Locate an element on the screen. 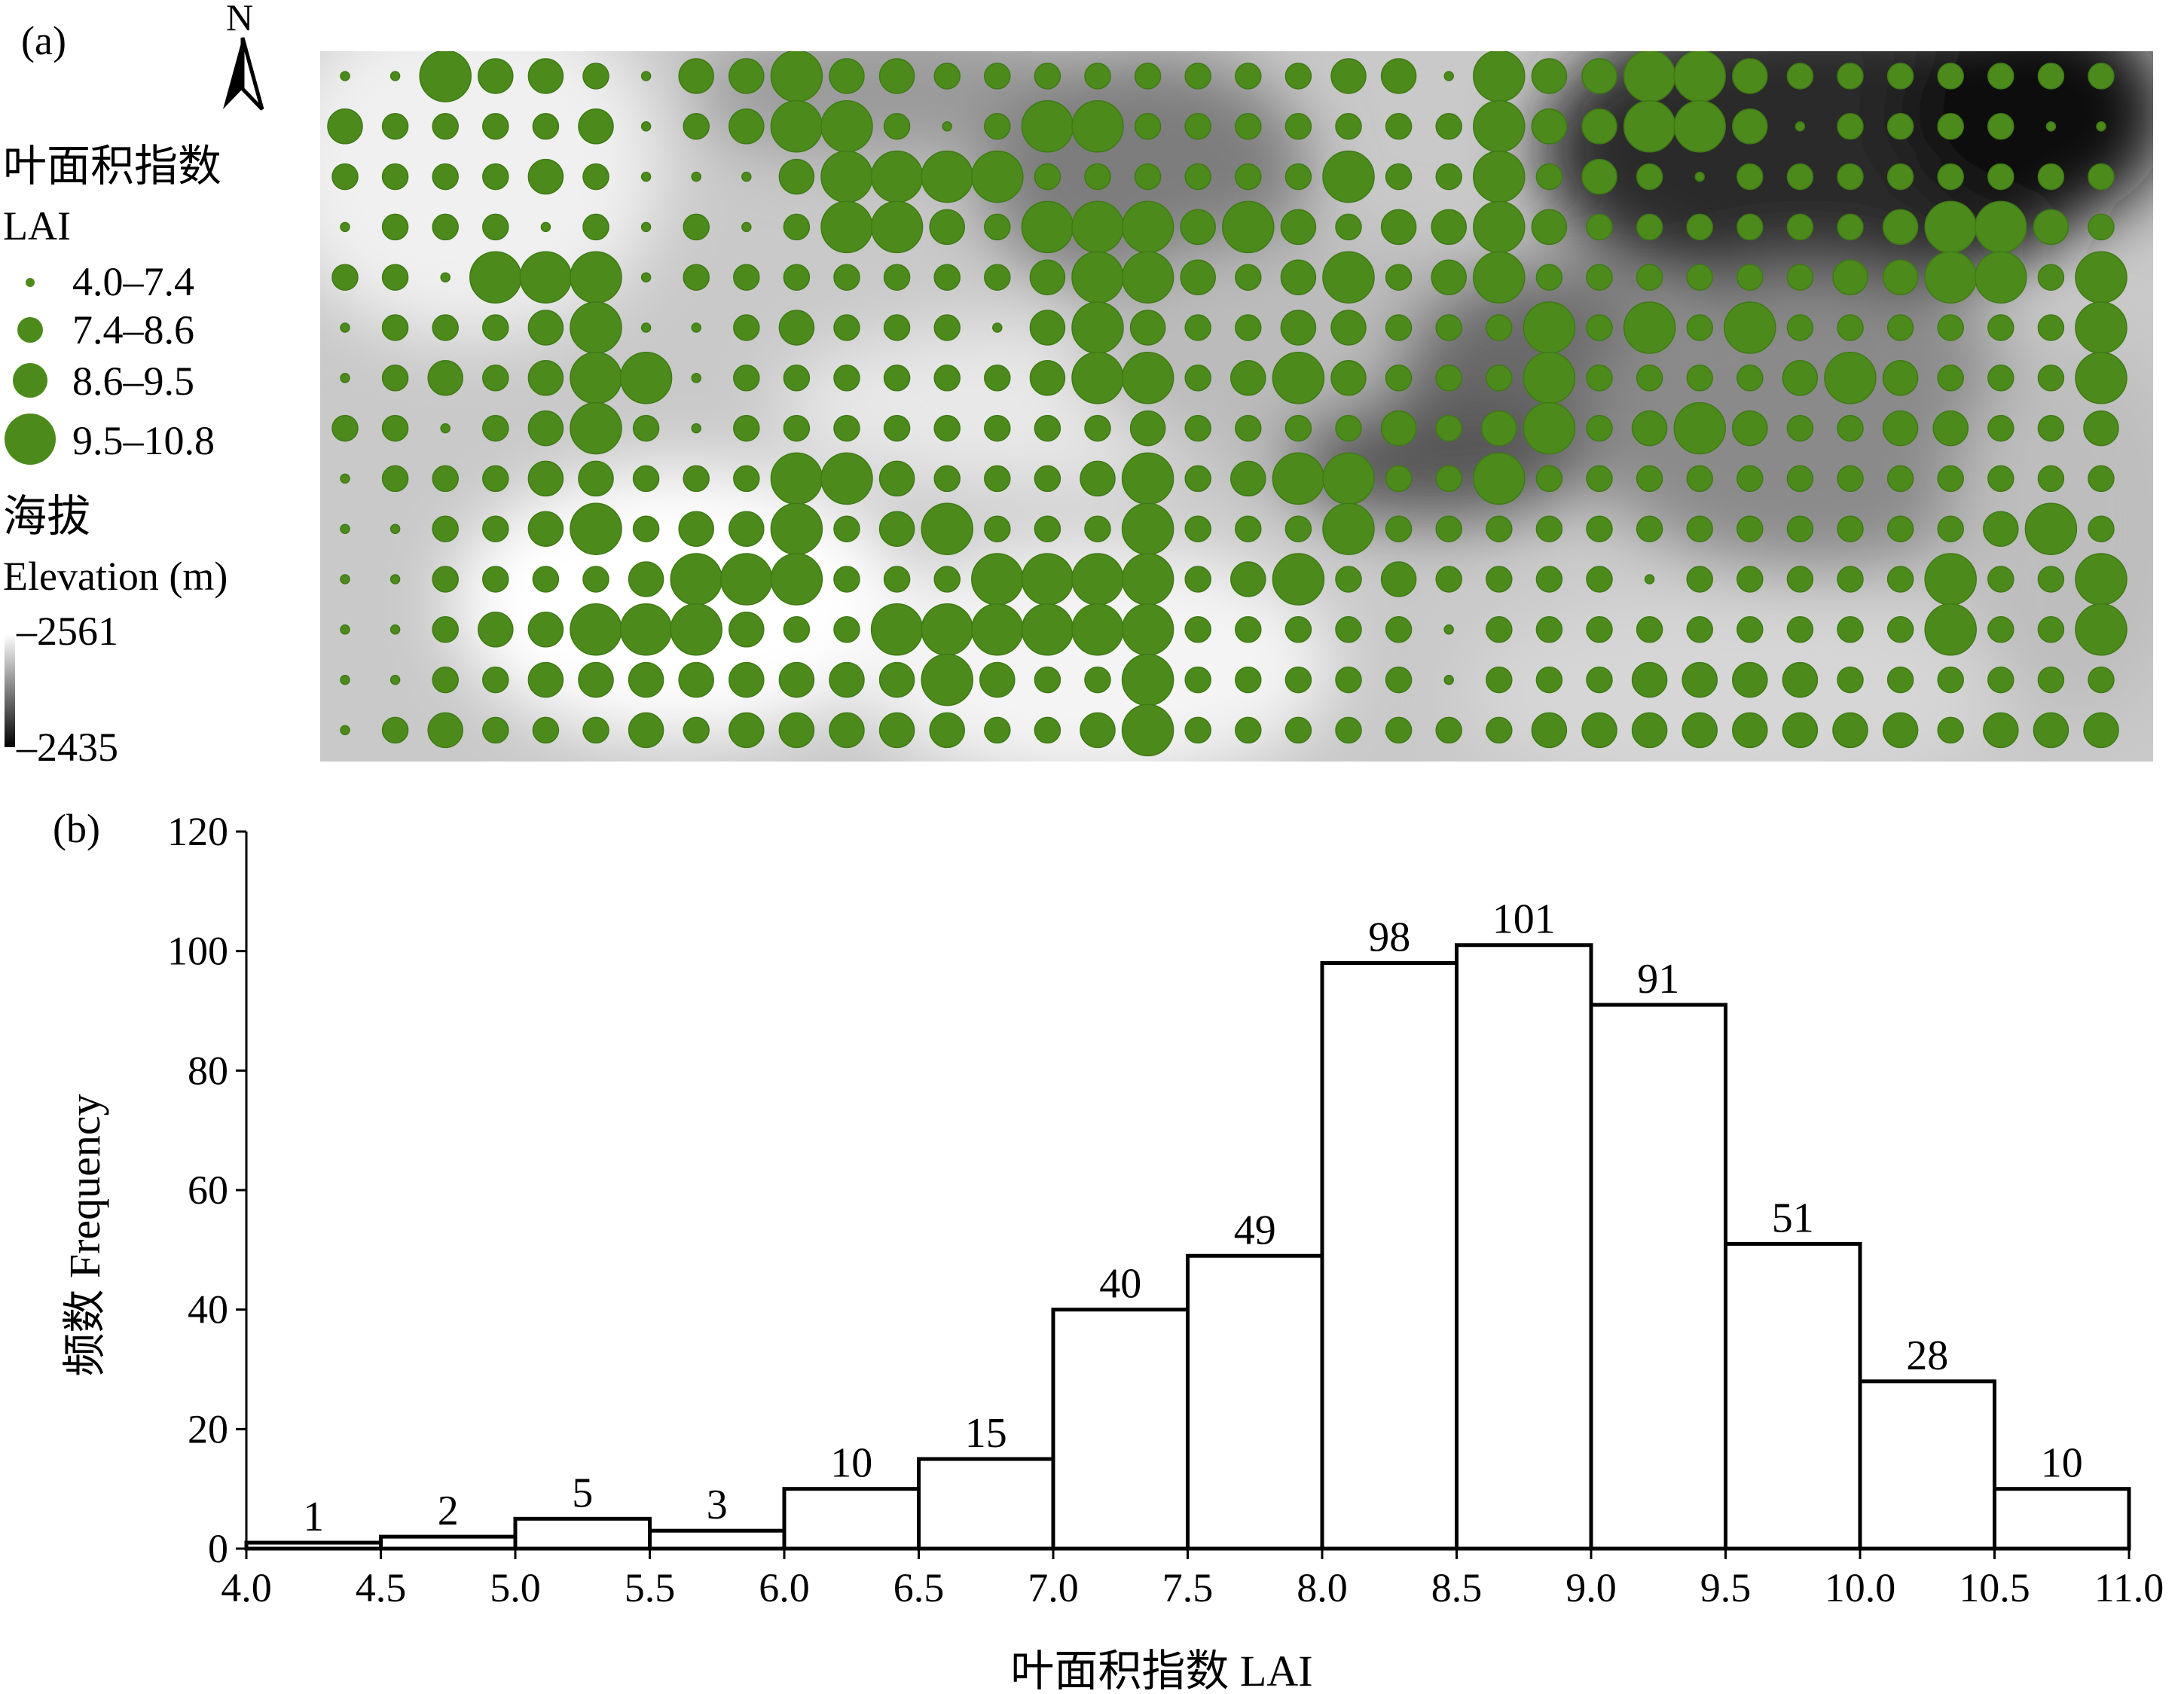 Image resolution: width=2184 pixels, height=1694 pixels. y-tick-label: 20 is located at coordinates (208, 1428).